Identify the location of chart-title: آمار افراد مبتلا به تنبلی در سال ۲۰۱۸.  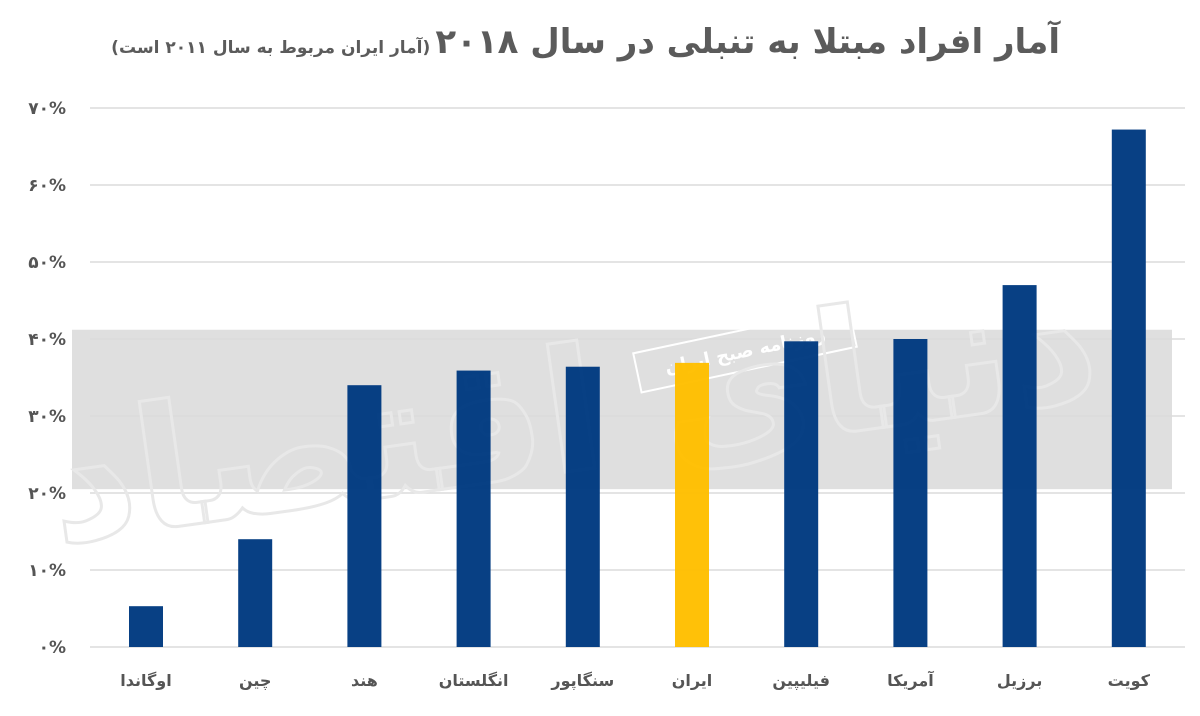
(747, 42).